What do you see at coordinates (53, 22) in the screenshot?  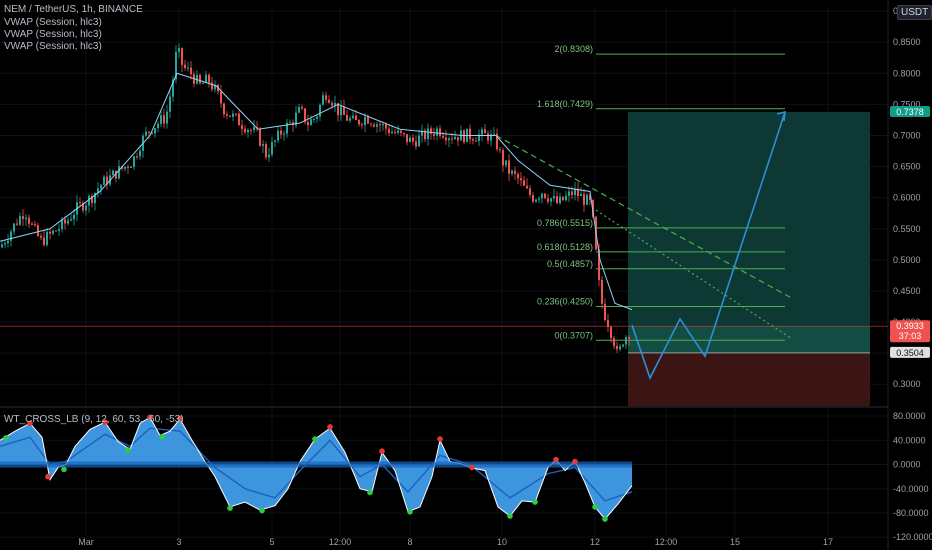 I see `indicator-vwap-1: VWAP (Session, hlc3)` at bounding box center [53, 22].